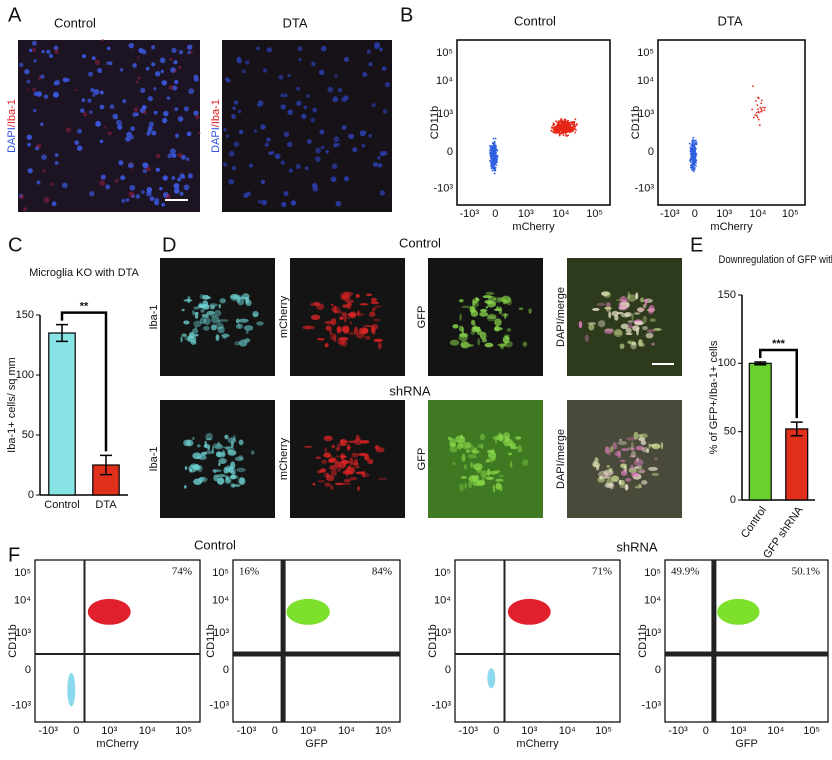 This screenshot has height=760, width=832. I want to click on x-tick-label: 10⁴, so click(567, 731).